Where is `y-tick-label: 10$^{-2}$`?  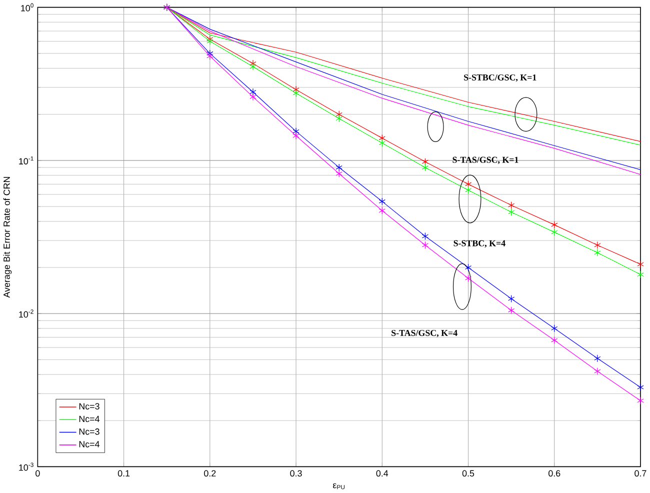 y-tick-label: 10$^{-2}$ is located at coordinates (26, 314).